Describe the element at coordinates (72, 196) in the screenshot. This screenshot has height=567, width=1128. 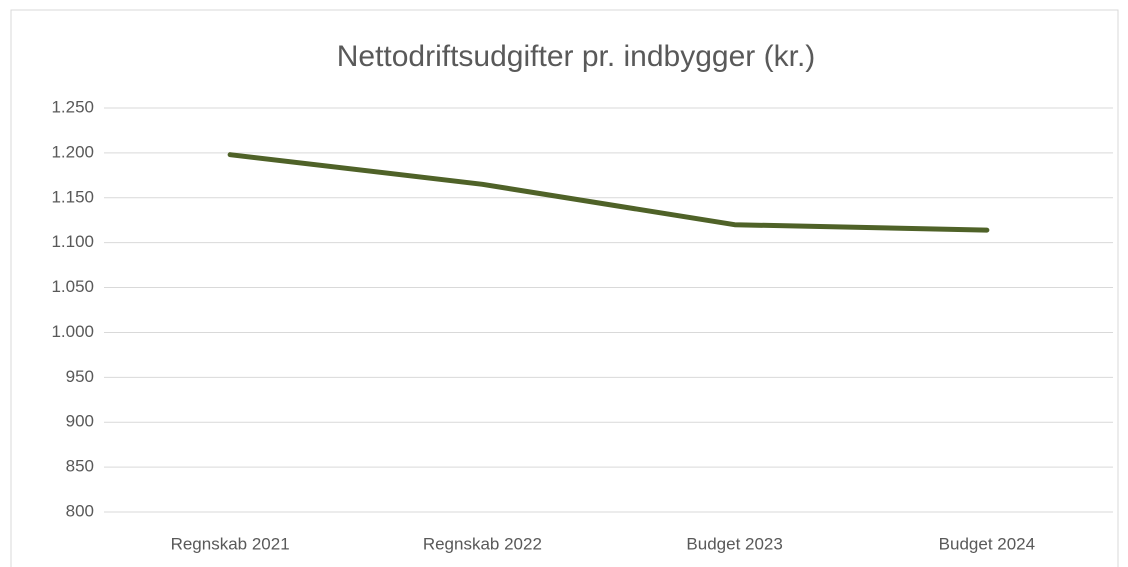
I see `y-tick-label: 1.150` at that location.